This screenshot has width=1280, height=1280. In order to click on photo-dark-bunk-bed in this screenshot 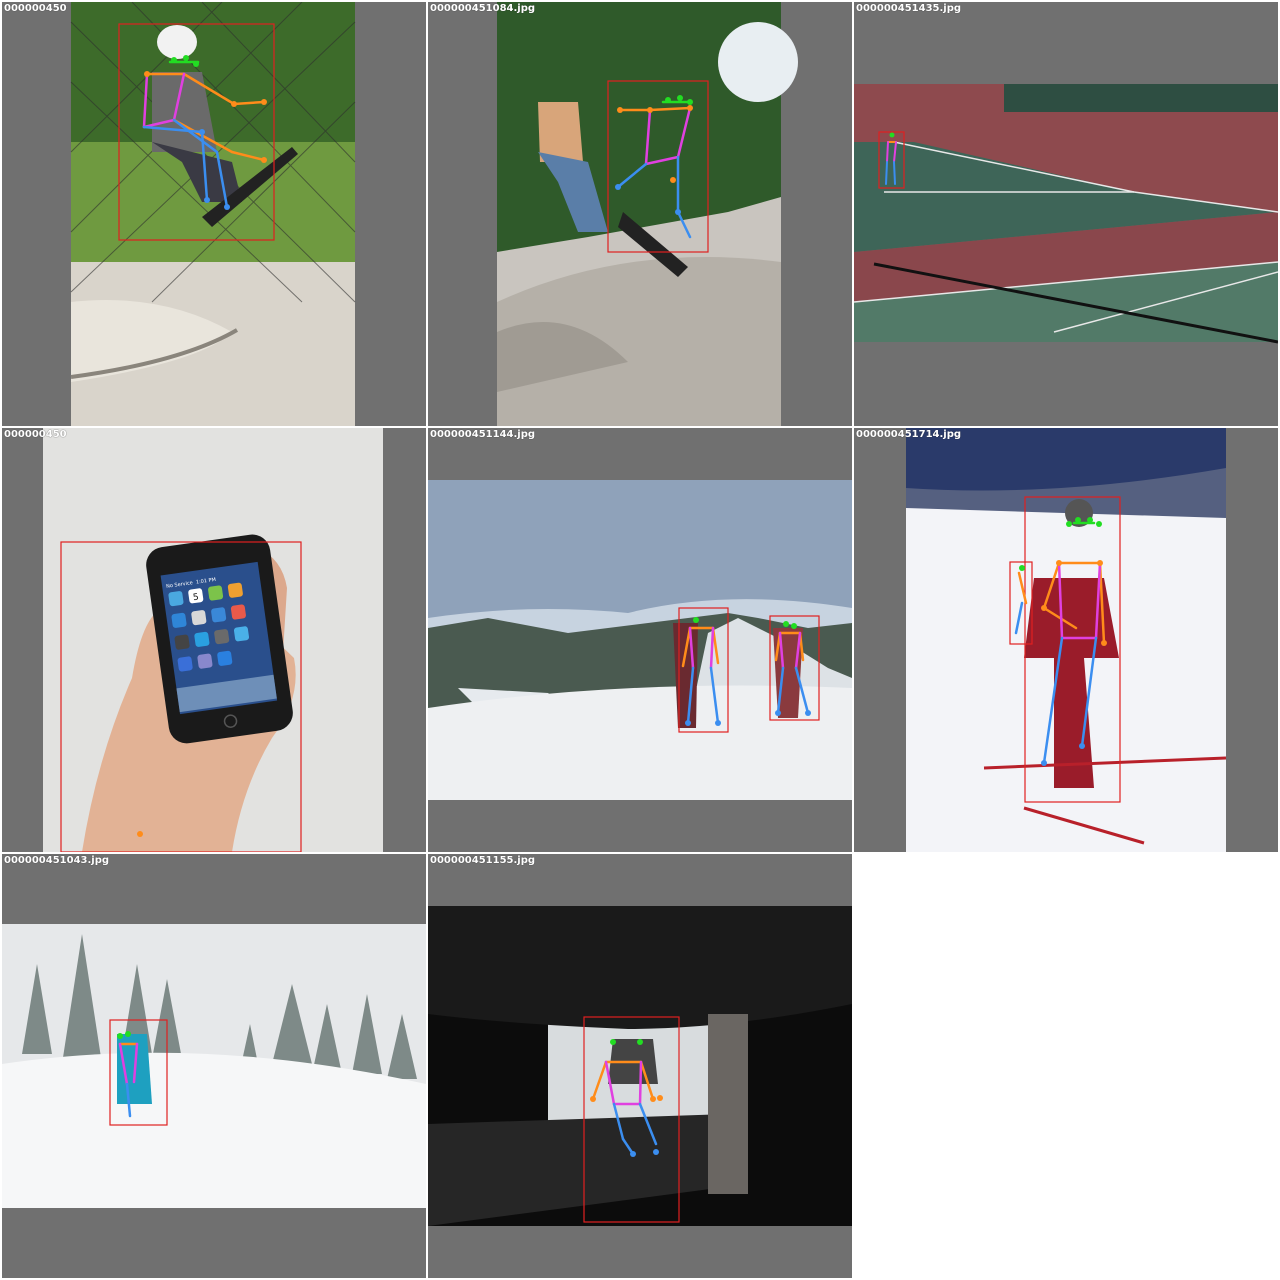, I will do `click(640, 1066)`.